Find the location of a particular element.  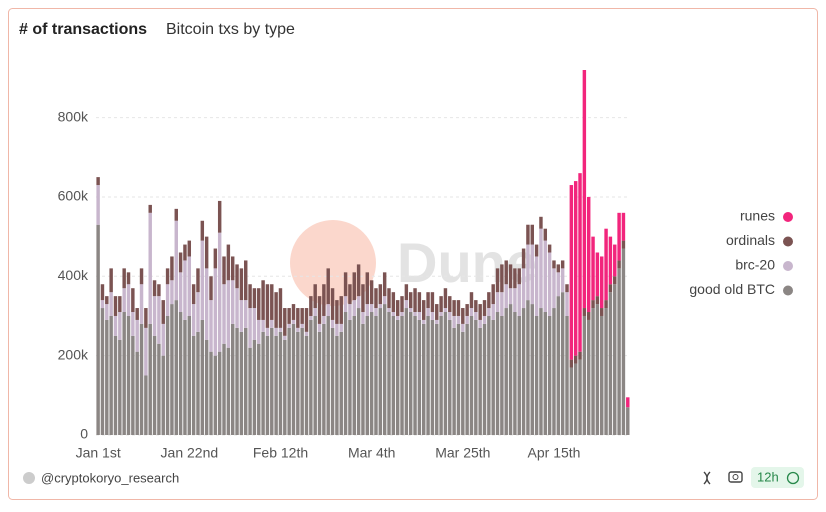

icon-camera-lens is located at coordinates (735, 477).